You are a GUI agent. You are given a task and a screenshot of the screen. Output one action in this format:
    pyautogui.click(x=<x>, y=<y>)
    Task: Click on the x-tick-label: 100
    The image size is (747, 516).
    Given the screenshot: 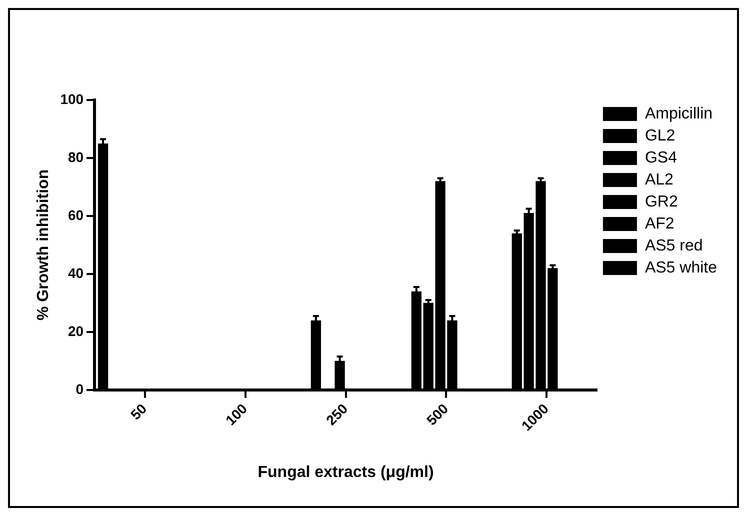 What is the action you would take?
    pyautogui.click(x=236, y=414)
    